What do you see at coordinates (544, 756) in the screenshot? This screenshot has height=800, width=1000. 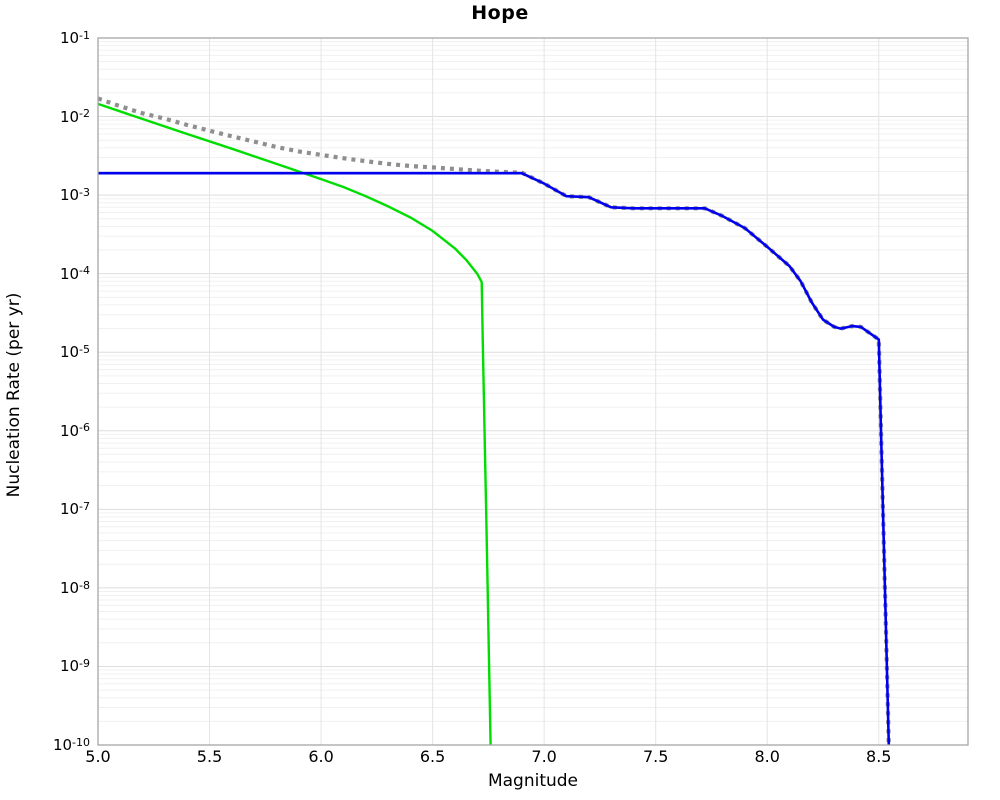 I see `x-tick-label: 7.0` at bounding box center [544, 756].